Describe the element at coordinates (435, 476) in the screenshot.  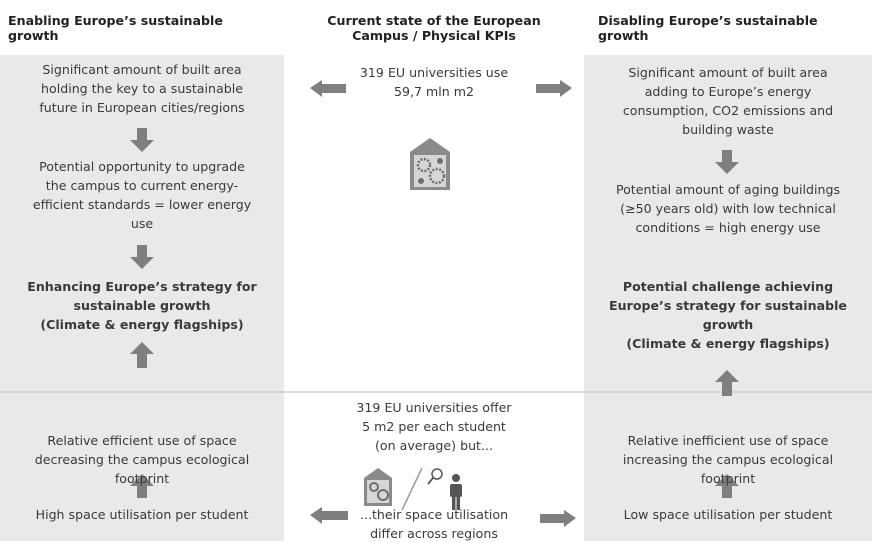
I see `magnifier-icon` at that location.